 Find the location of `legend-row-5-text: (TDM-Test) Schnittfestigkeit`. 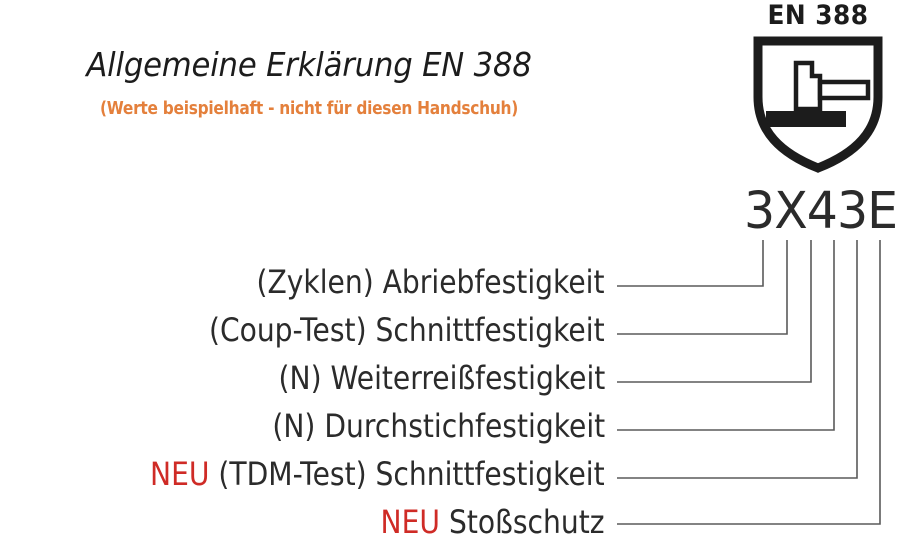

legend-row-5-text: (TDM-Test) Schnittfestigkeit is located at coordinates (411, 474).